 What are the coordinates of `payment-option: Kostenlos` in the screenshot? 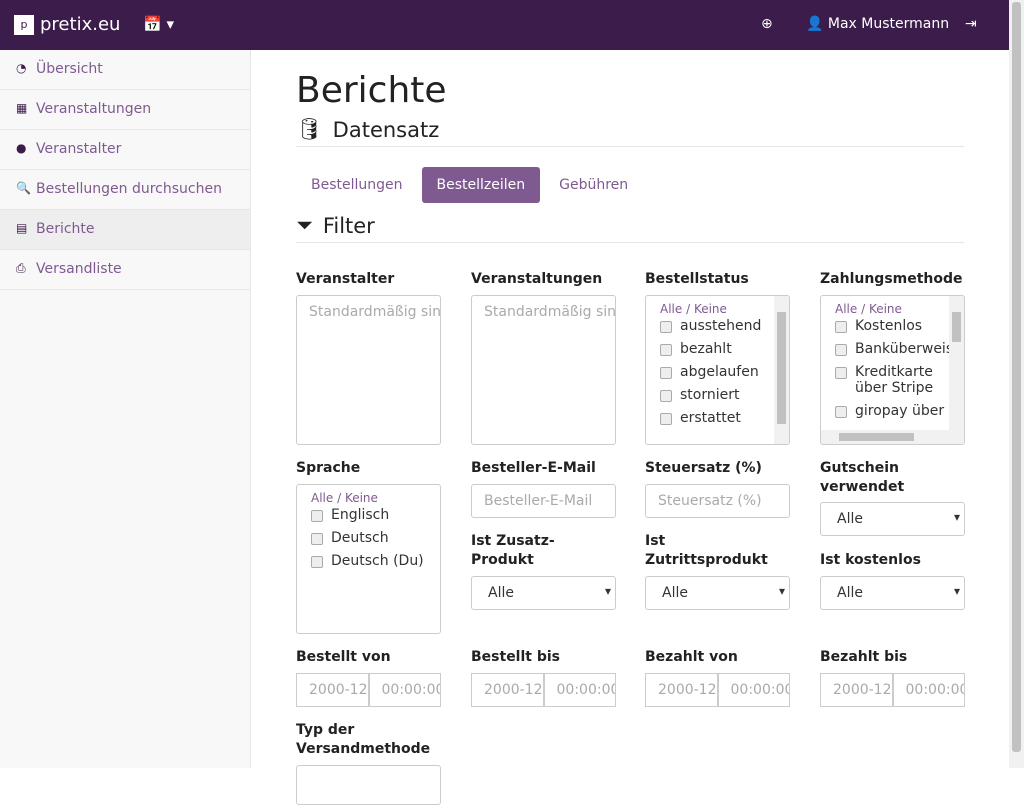 It's located at (892, 326).